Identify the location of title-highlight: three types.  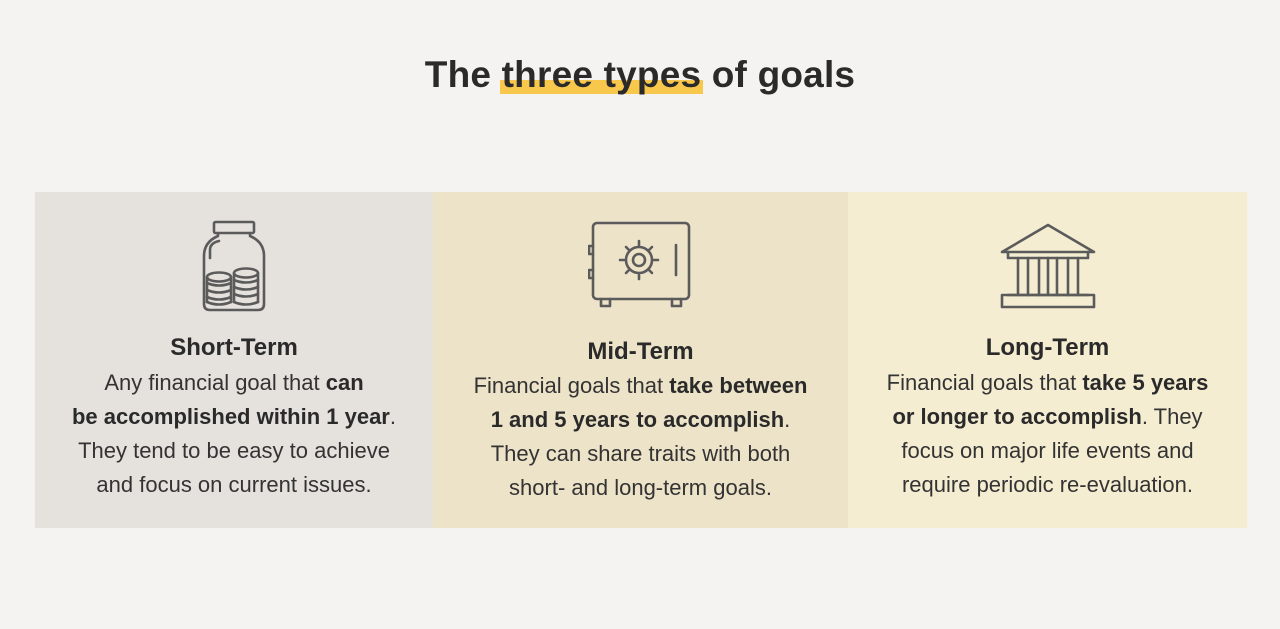
(601, 75).